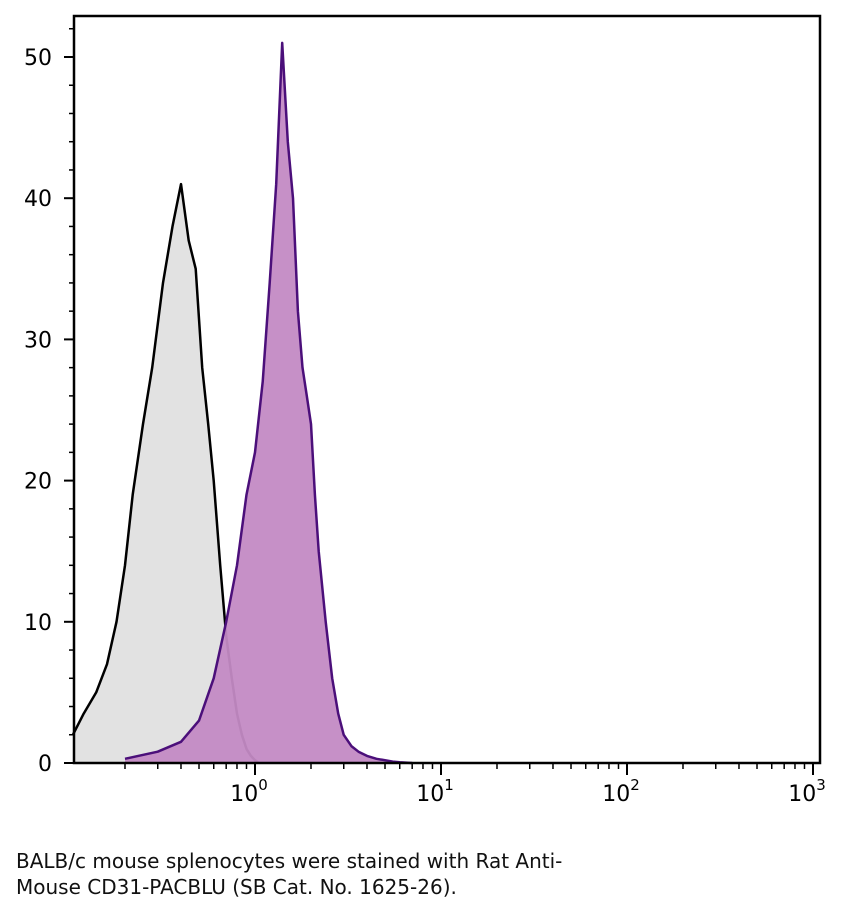  I want to click on x-tick-label: 10⁰, so click(249, 791).